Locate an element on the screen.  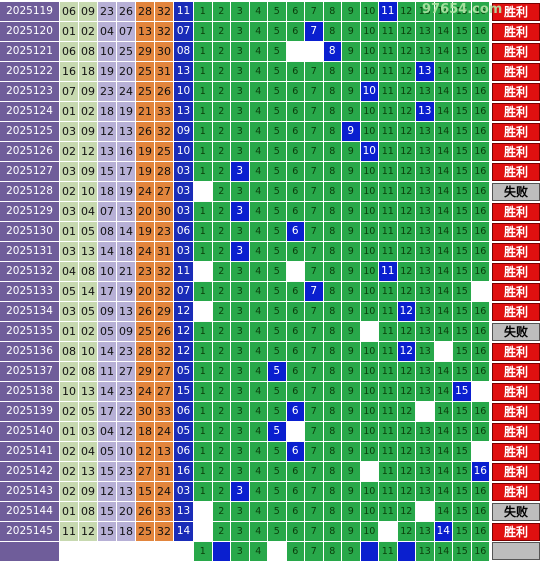
issue-number: 2025119 is located at coordinates (30, 12).